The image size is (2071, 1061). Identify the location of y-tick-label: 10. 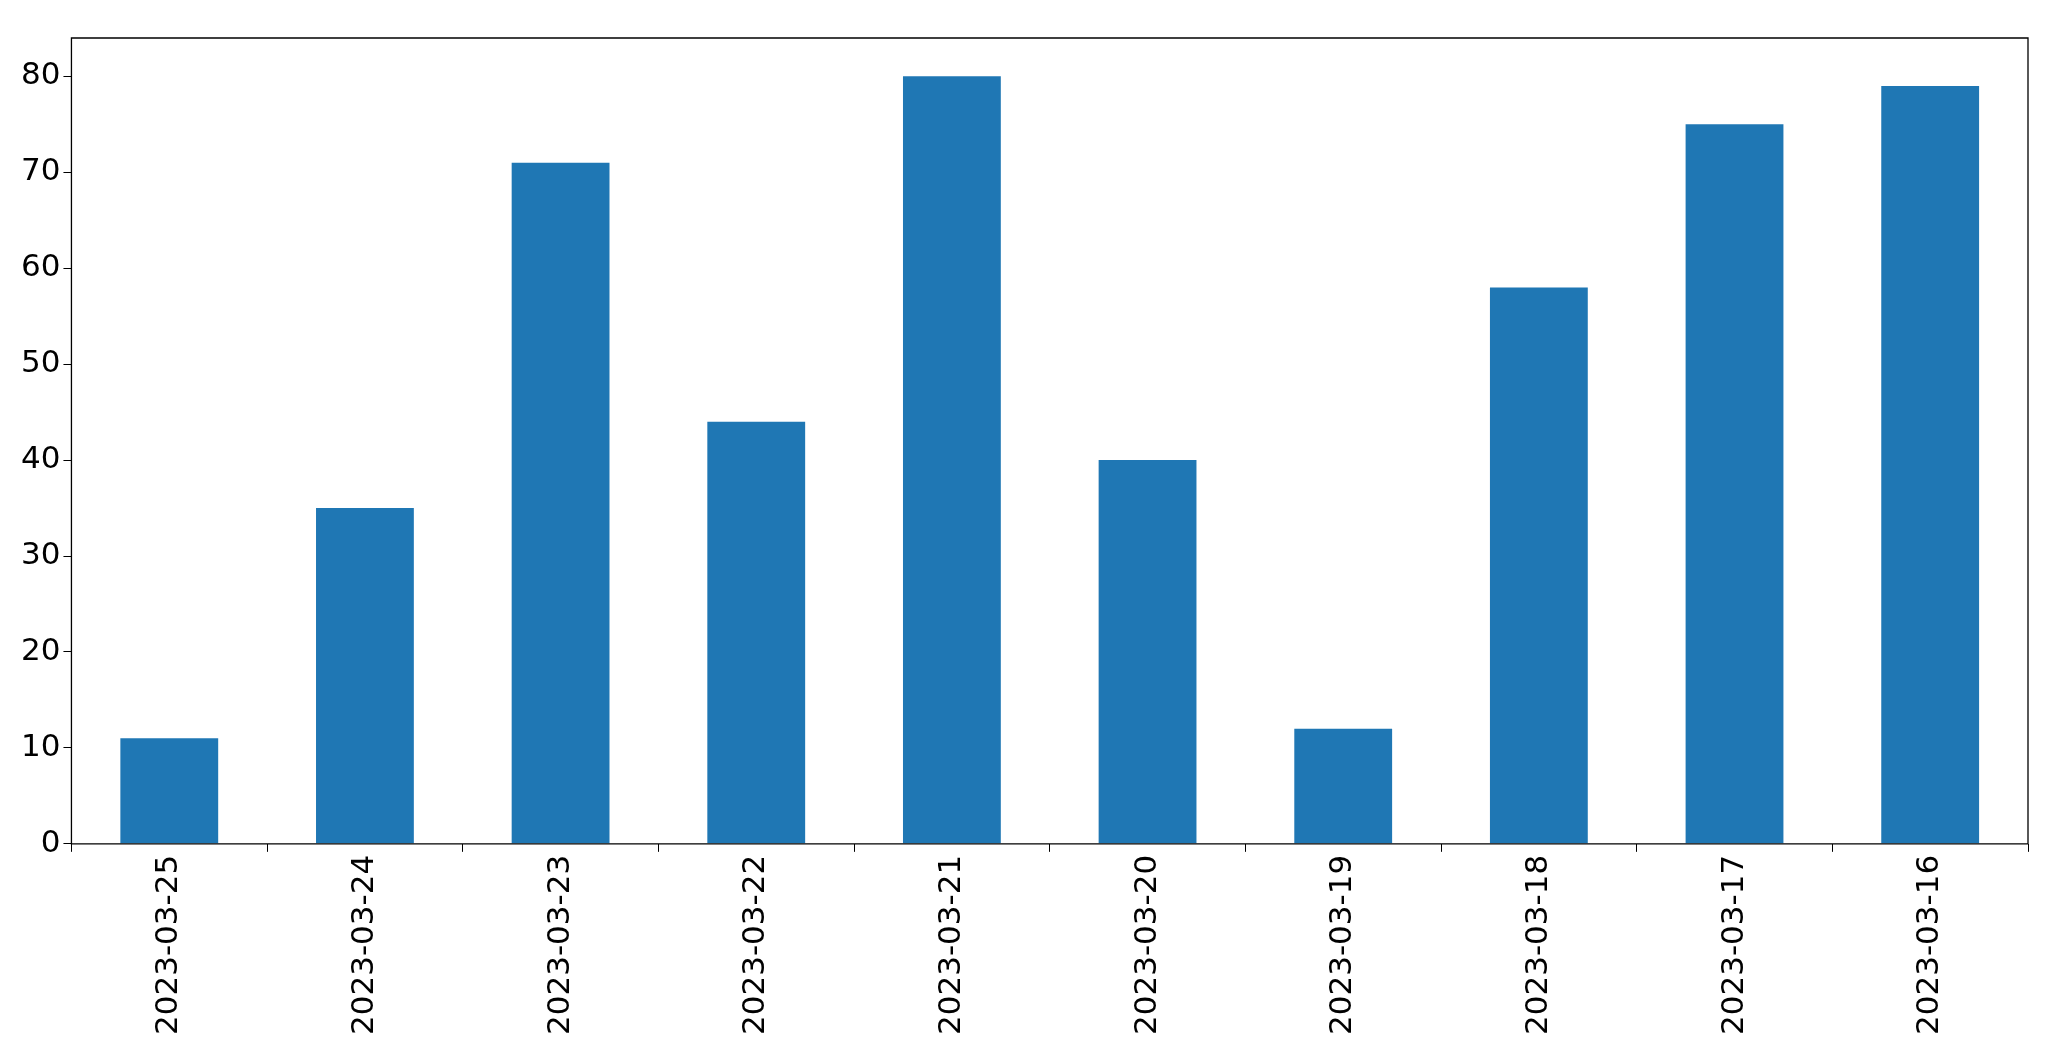
(40, 744).